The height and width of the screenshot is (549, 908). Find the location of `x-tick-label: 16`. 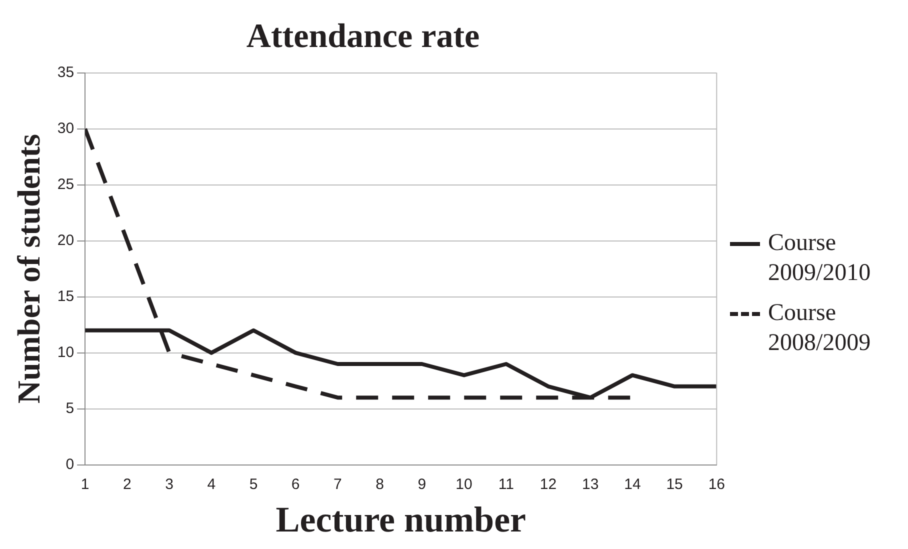

x-tick-label: 16 is located at coordinates (716, 484).